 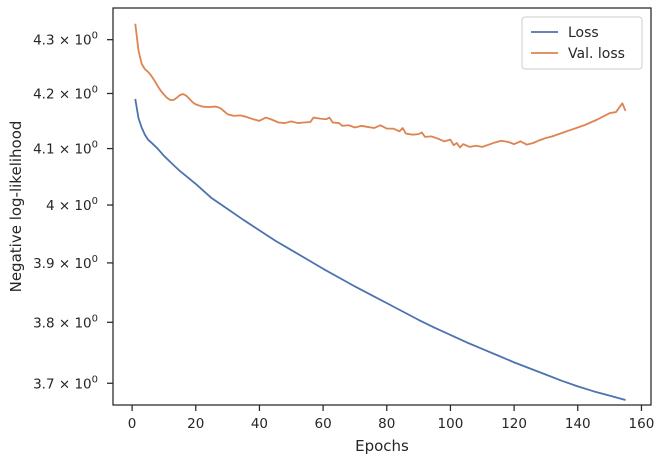 I want to click on y-tick-label: 3.8 × 100, so click(x=65, y=322).